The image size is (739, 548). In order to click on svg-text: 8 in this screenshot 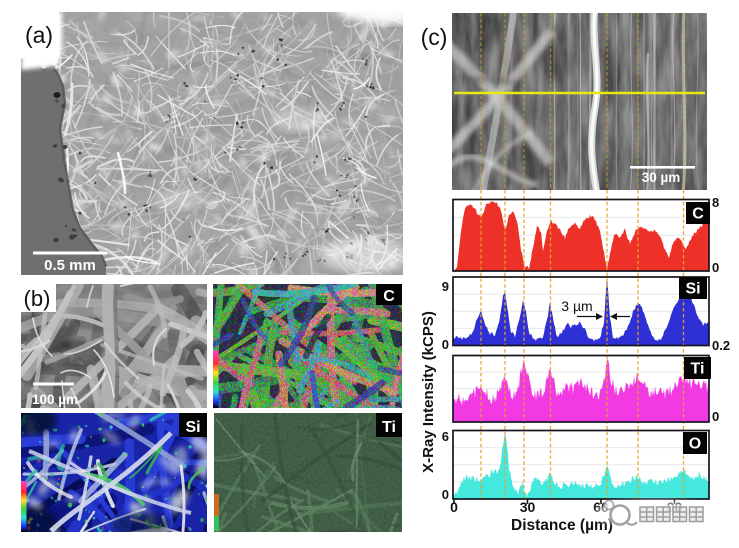, I will do `click(715, 202)`.